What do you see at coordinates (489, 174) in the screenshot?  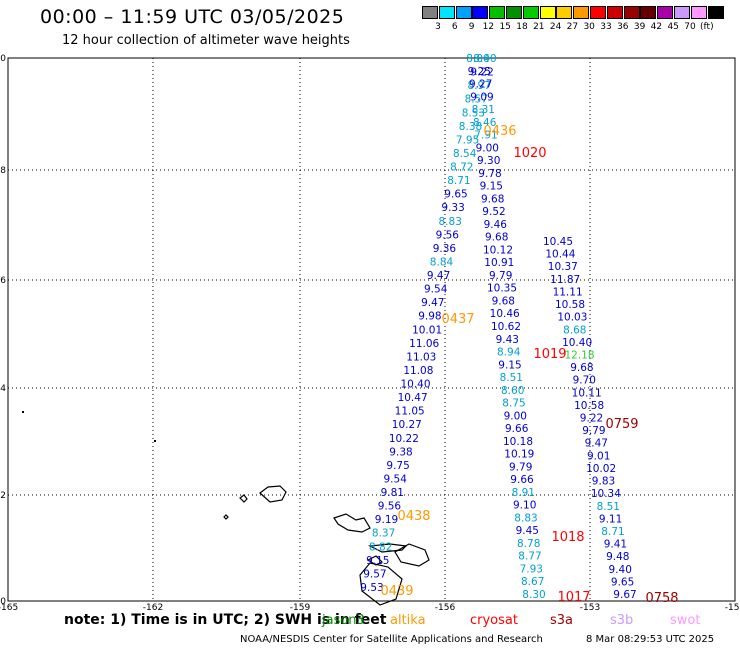 I see `wave-height-label: 9.78` at bounding box center [489, 174].